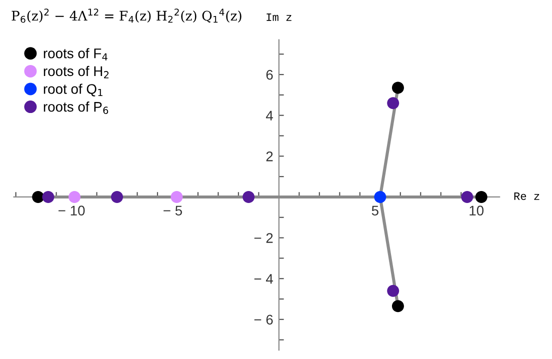 The width and height of the screenshot is (552, 359). What do you see at coordinates (279, 17) in the screenshot?
I see `y-axis-title: Im z` at bounding box center [279, 17].